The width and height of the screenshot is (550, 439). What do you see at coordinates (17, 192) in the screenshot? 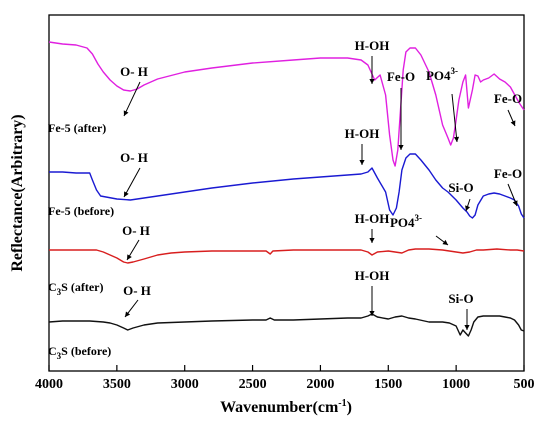
I see `y-axis-title: Reflectance(Arbitrary)` at bounding box center [17, 192].